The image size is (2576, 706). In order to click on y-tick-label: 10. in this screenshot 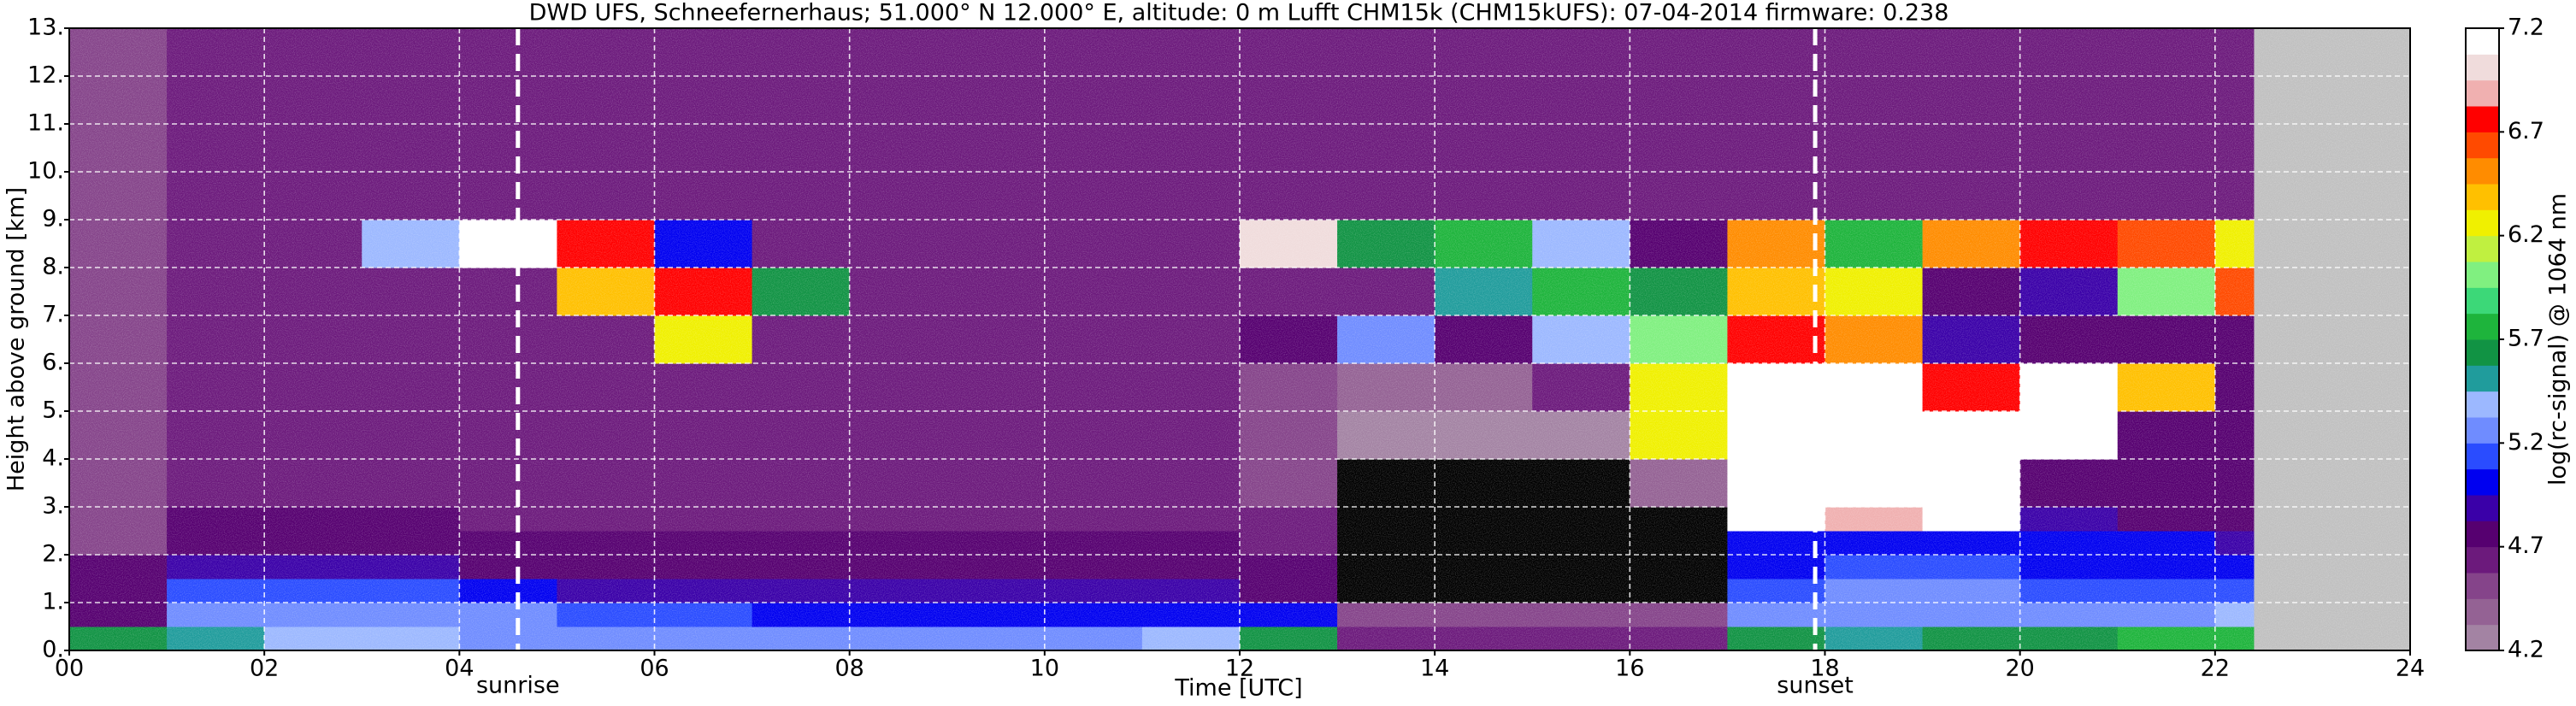, I will do `click(45, 171)`.